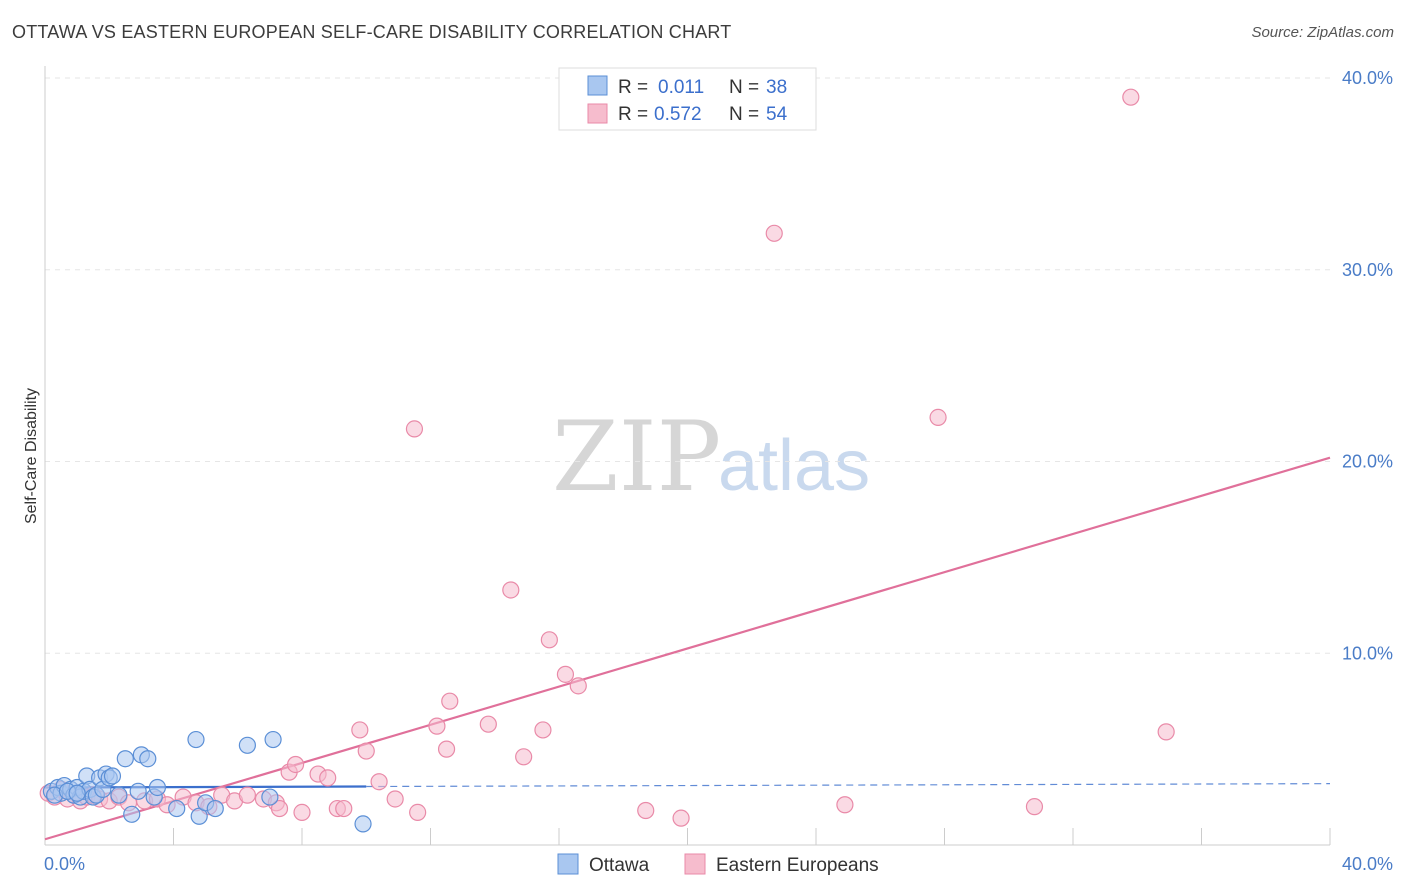 The width and height of the screenshot is (1406, 892). Describe the element at coordinates (597, 113) in the screenshot. I see `legend-swatch-eastern` at that location.